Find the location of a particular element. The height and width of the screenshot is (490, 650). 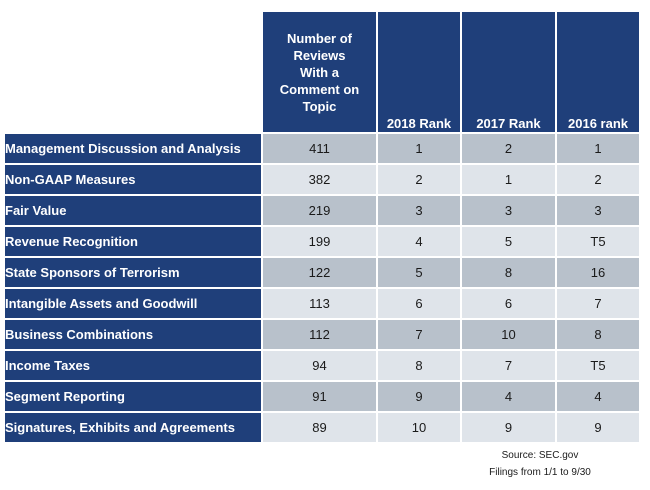

rank-2017-cell: 1 is located at coordinates (508, 179).